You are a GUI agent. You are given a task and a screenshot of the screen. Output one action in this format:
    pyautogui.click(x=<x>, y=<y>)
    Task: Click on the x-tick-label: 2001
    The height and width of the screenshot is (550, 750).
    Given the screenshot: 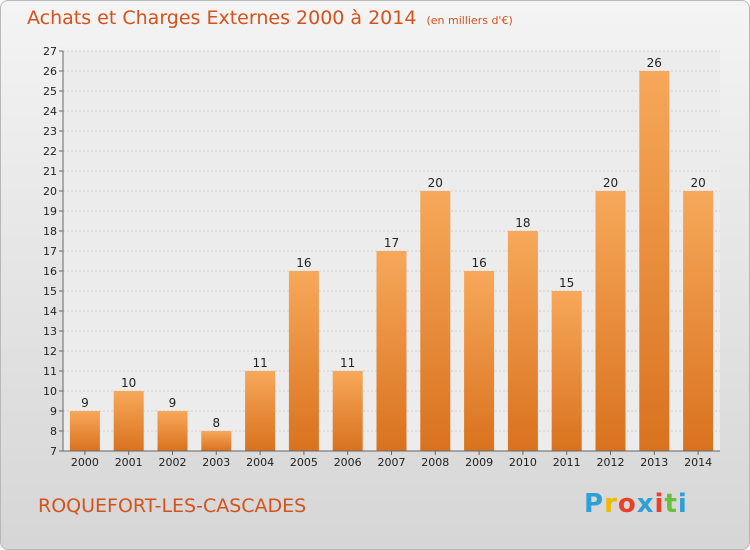 What is the action you would take?
    pyautogui.click(x=129, y=462)
    